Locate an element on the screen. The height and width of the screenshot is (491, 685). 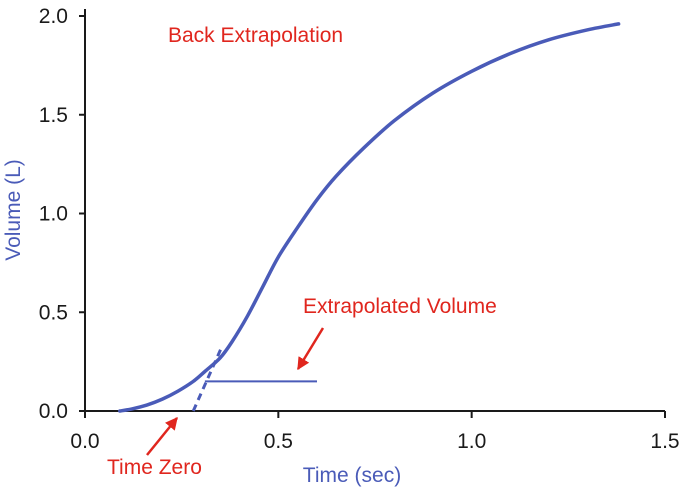
time-zero-label: Time Zero is located at coordinates (154, 467).